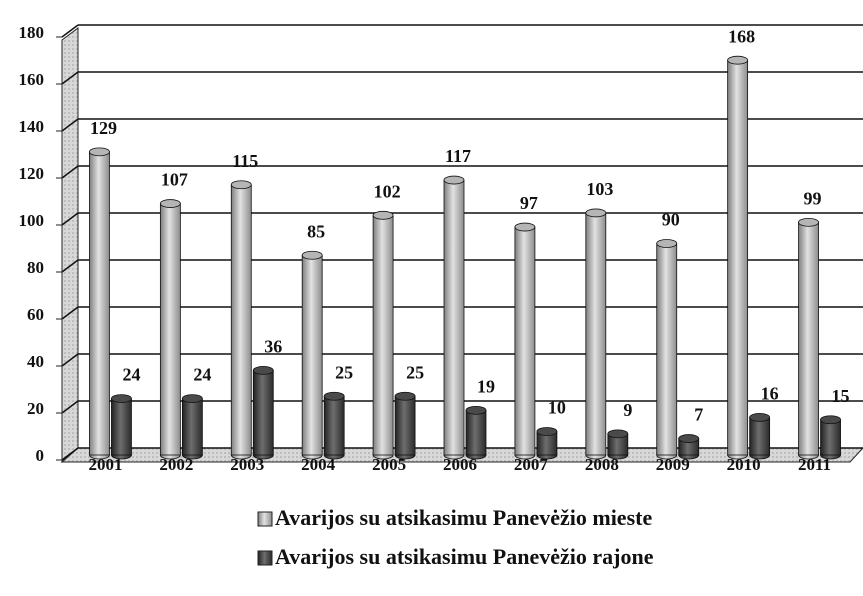 This screenshot has width=863, height=596. Describe the element at coordinates (814, 464) in the screenshot. I see `x-tick-label: 2011` at that location.